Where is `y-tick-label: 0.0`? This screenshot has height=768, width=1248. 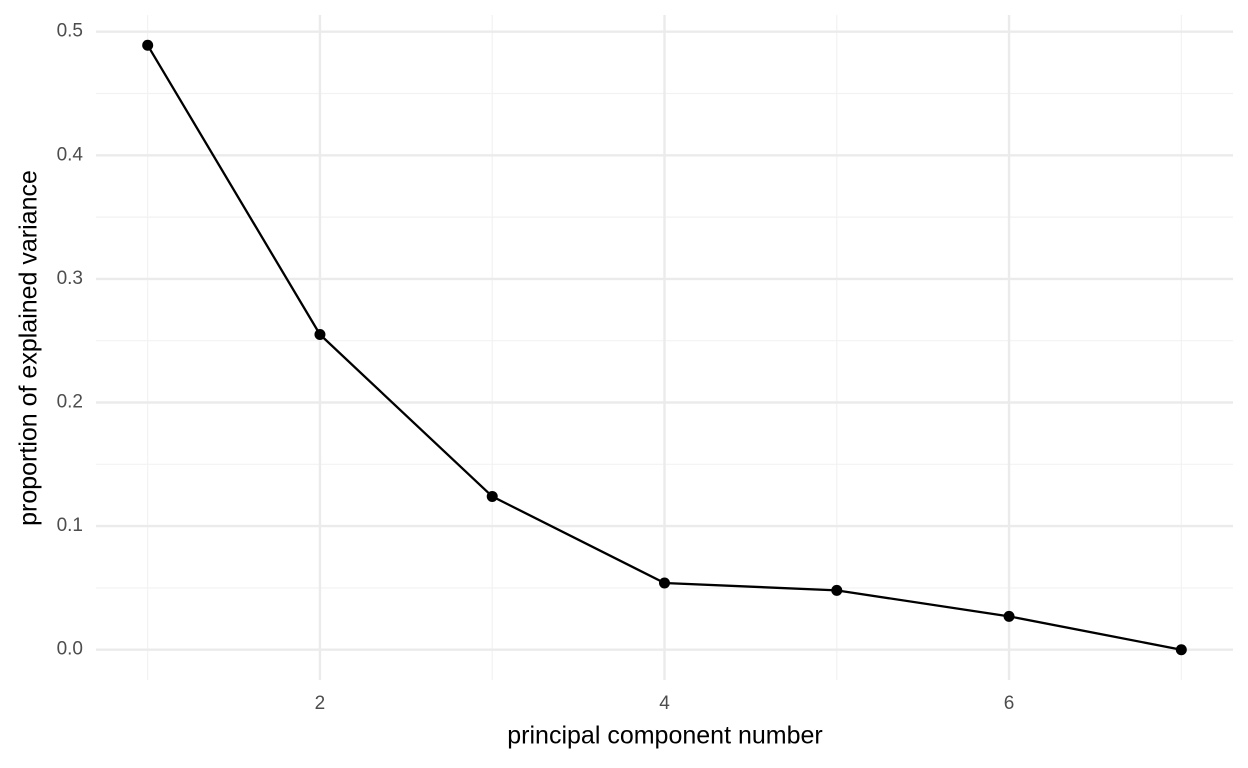
y-tick-label: 0.0 is located at coordinates (70, 649).